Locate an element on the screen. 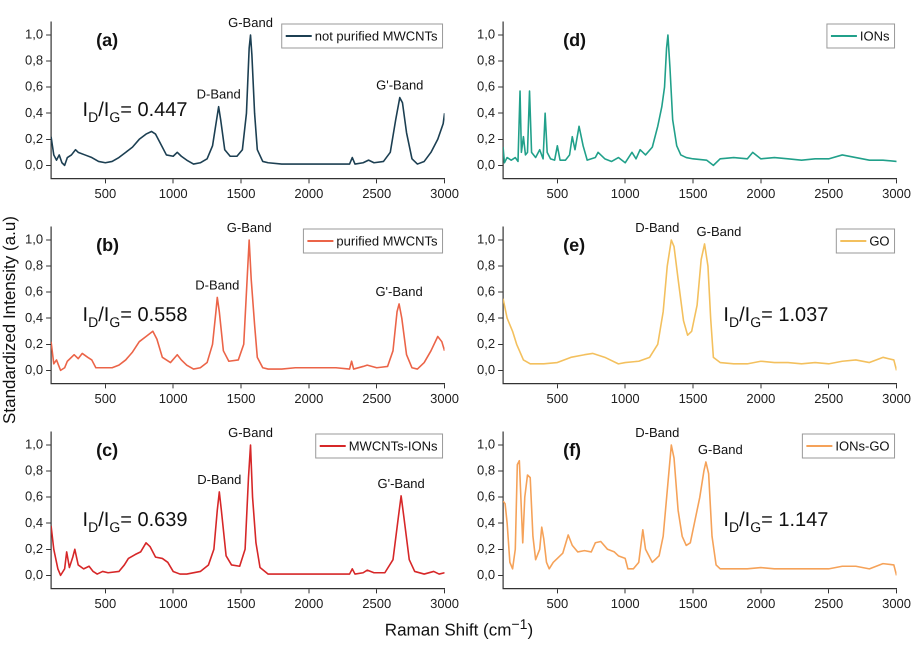  annotation: (e) is located at coordinates (574, 245).